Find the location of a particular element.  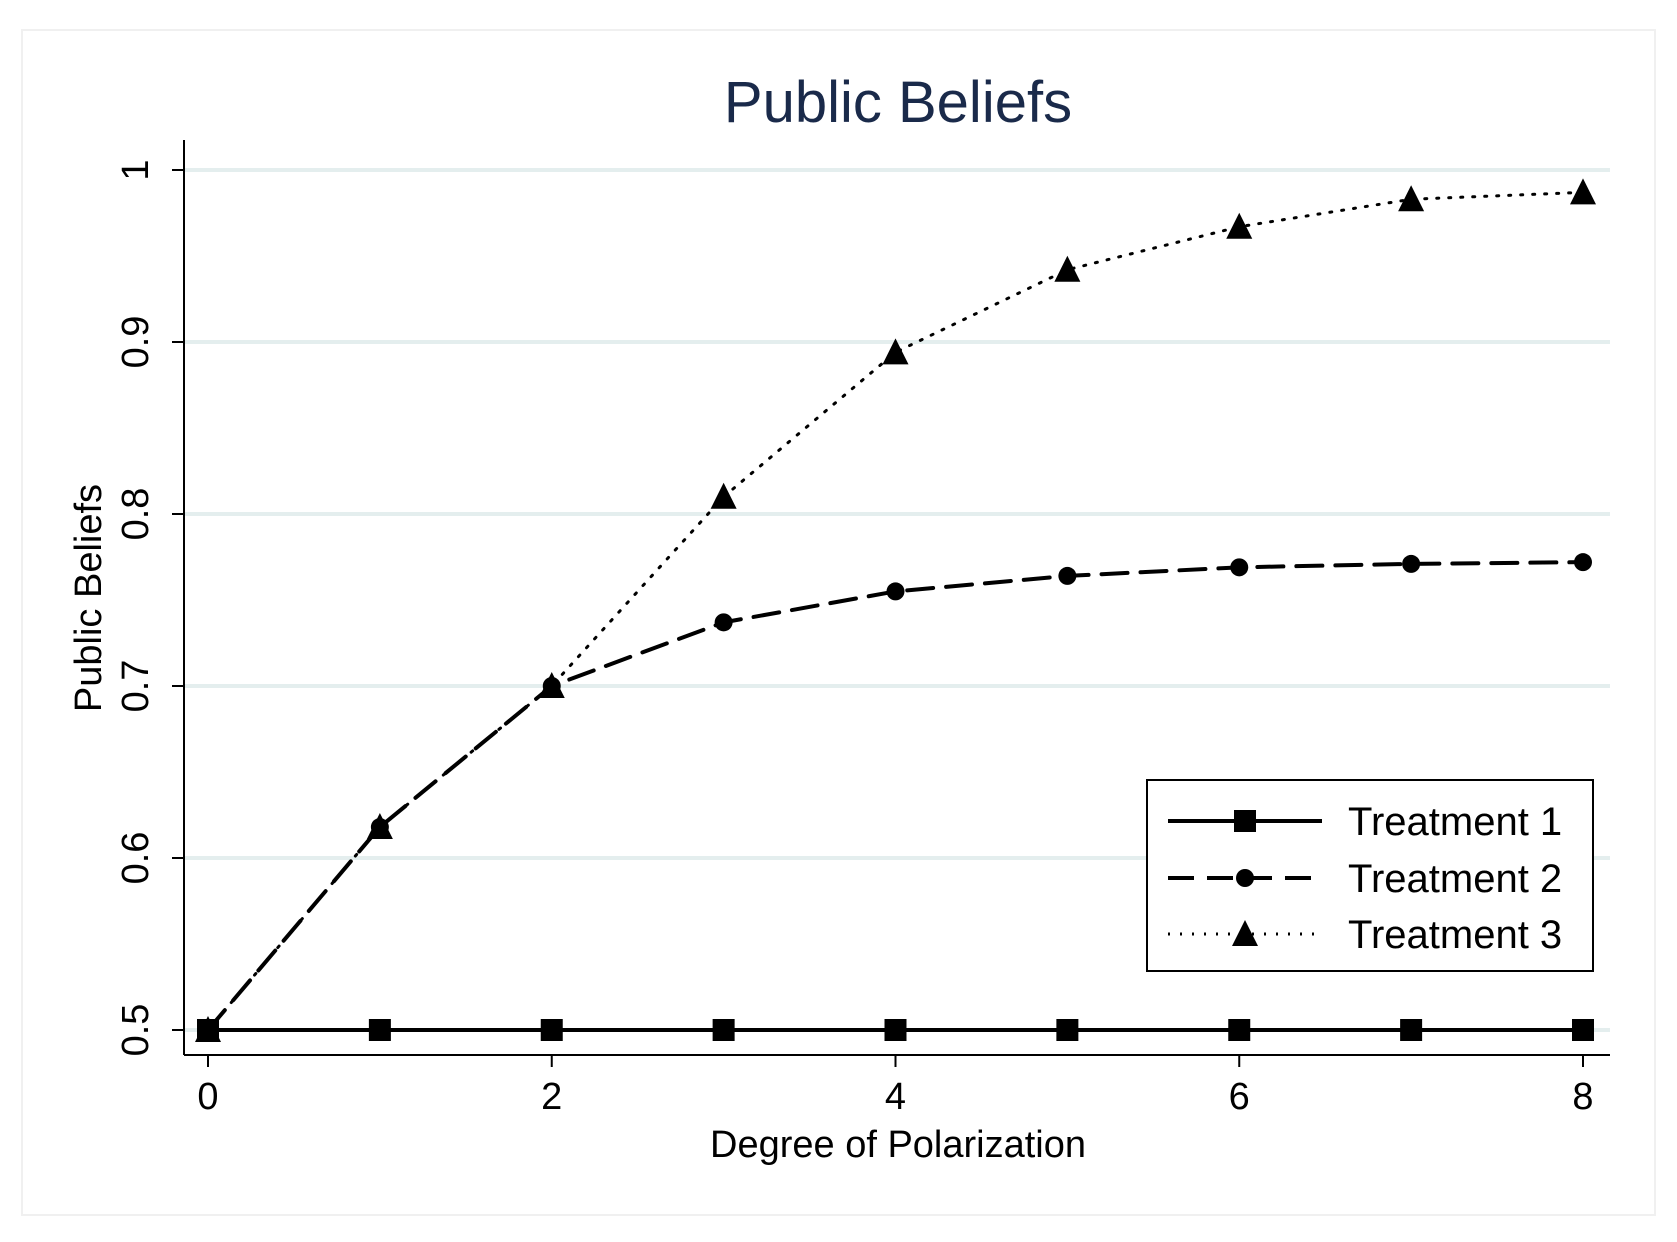

x-tick-label: 4 is located at coordinates (895, 1097).